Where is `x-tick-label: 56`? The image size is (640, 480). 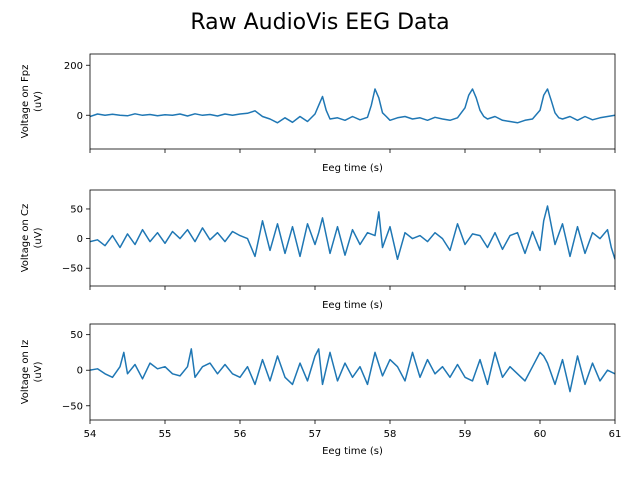
x-tick-label: 56 is located at coordinates (240, 434).